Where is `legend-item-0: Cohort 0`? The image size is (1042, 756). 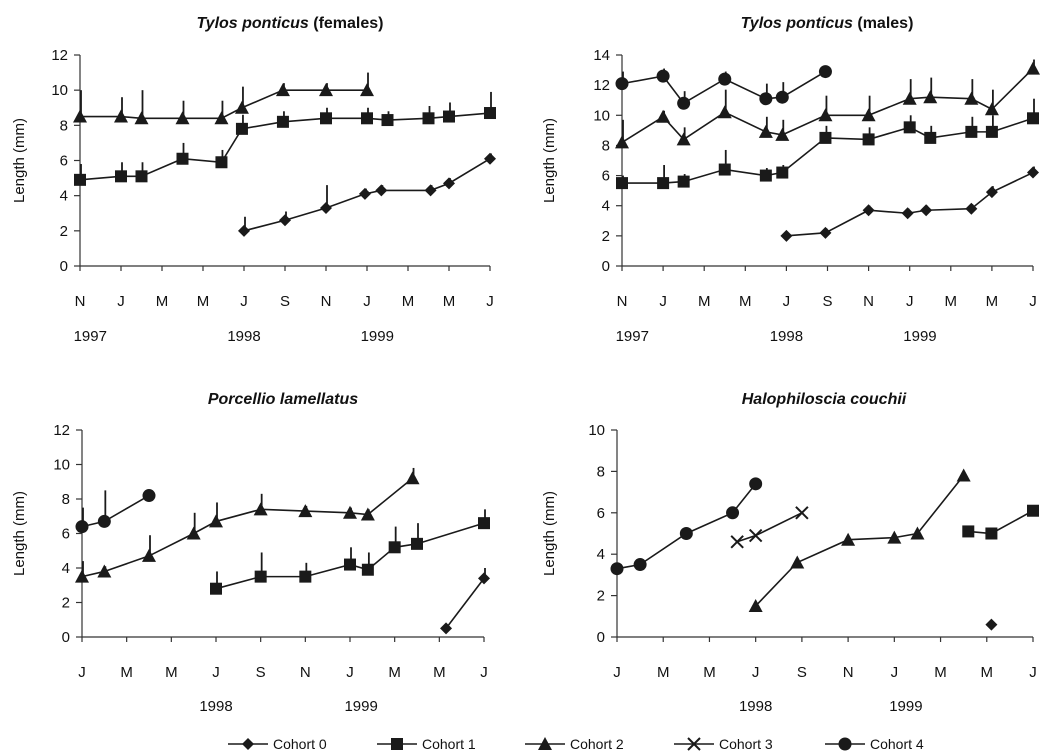
legend-item-0: Cohort 0 is located at coordinates (277, 744).